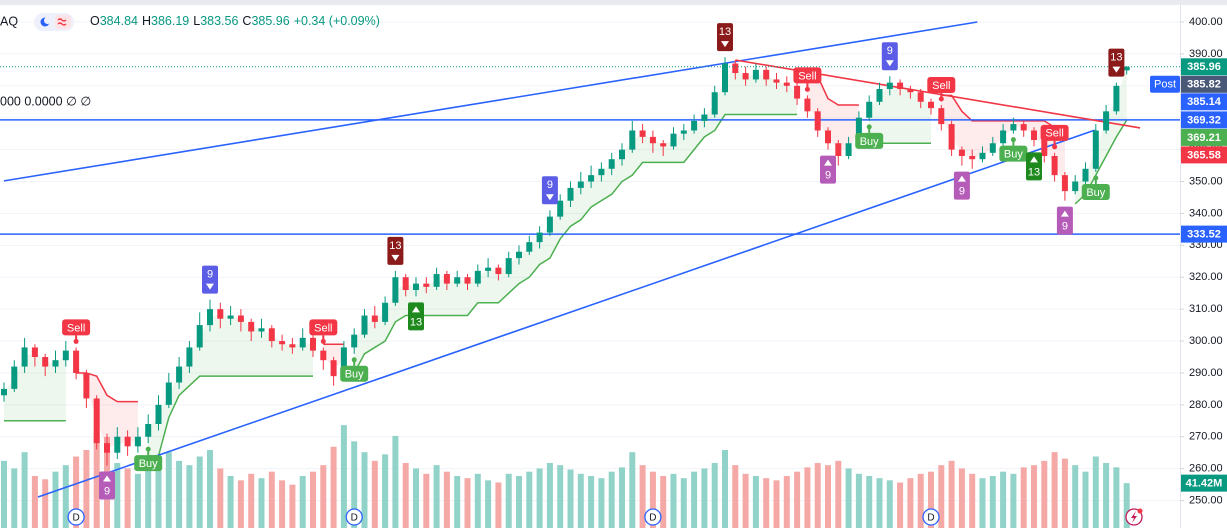 This screenshot has width=1227, height=528. Describe the element at coordinates (337, 21) in the screenshot. I see `change: +0.34 (+0.09%)` at that location.